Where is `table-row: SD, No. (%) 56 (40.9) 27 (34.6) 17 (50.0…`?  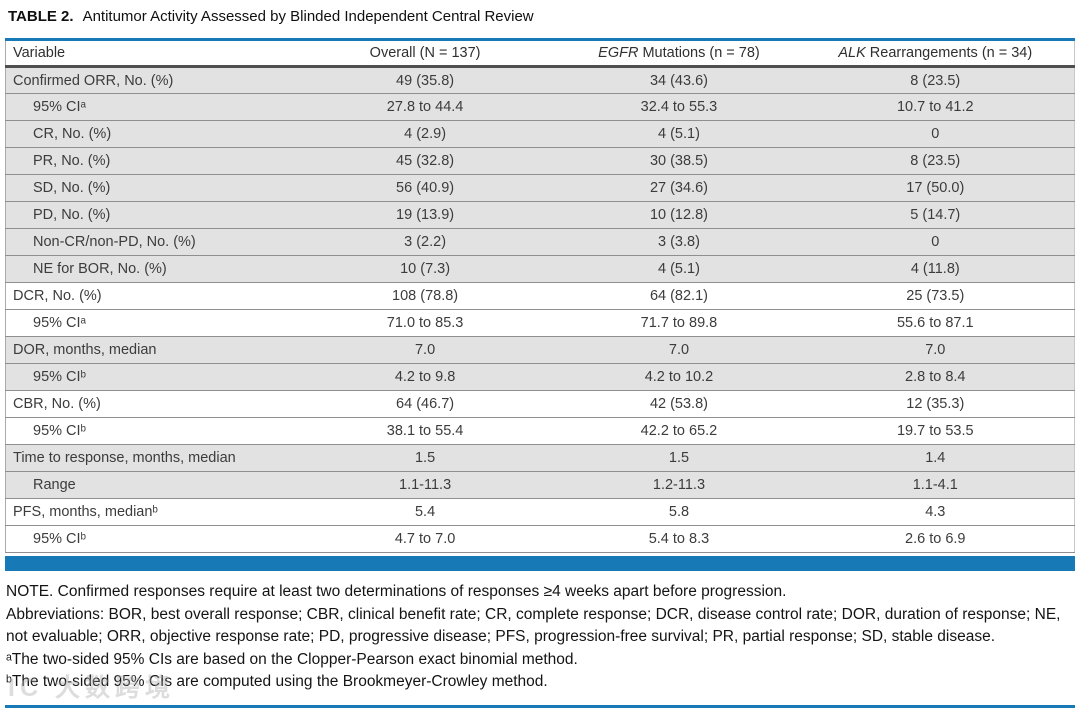
table-row: SD, No. (%) 56 (40.9) 27 (34.6) 17 (50.0… is located at coordinates (540, 188).